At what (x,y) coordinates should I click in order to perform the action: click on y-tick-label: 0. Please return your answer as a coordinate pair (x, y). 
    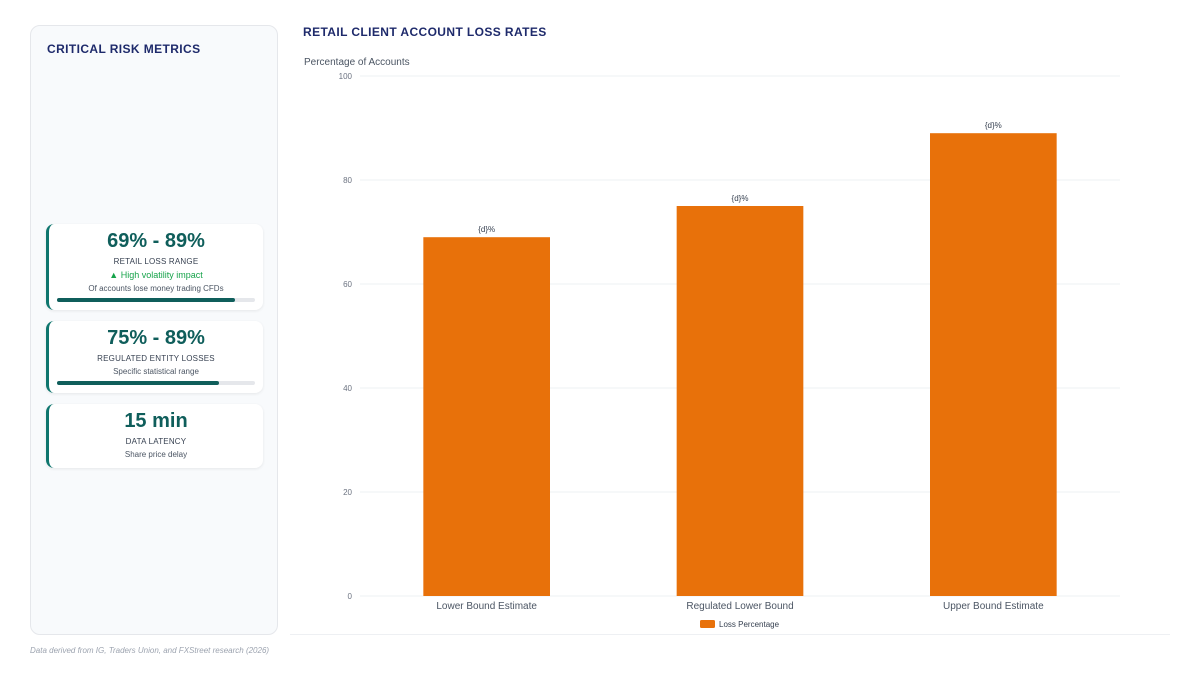
    Looking at the image, I should click on (350, 596).